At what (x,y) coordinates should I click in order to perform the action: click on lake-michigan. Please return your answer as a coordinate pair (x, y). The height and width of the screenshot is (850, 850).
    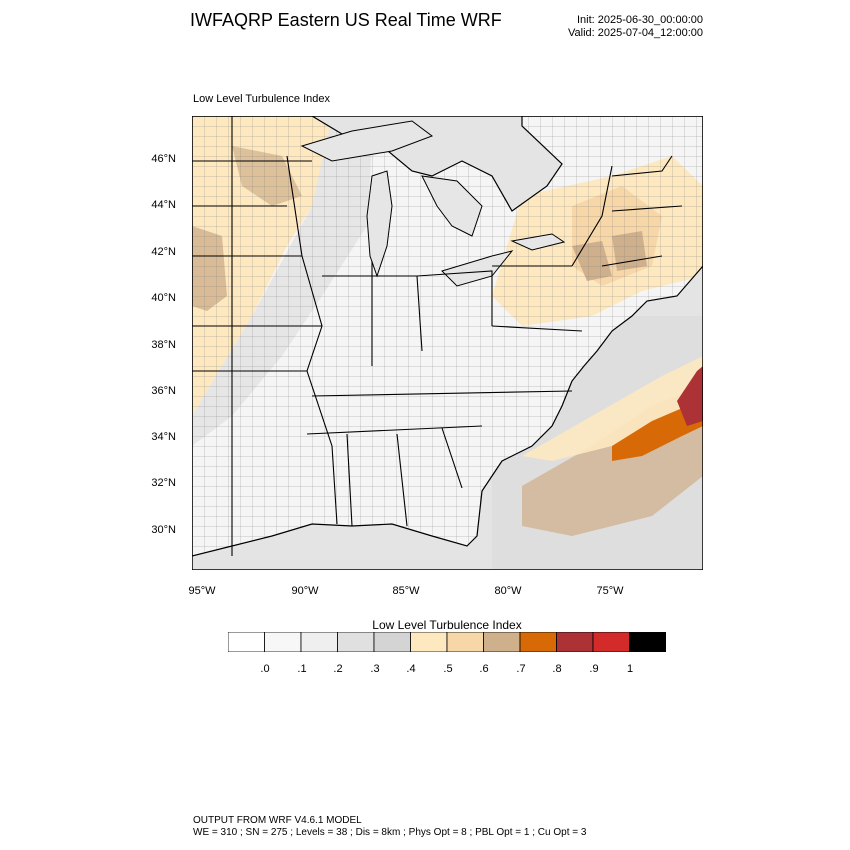
    Looking at the image, I should click on (379, 224).